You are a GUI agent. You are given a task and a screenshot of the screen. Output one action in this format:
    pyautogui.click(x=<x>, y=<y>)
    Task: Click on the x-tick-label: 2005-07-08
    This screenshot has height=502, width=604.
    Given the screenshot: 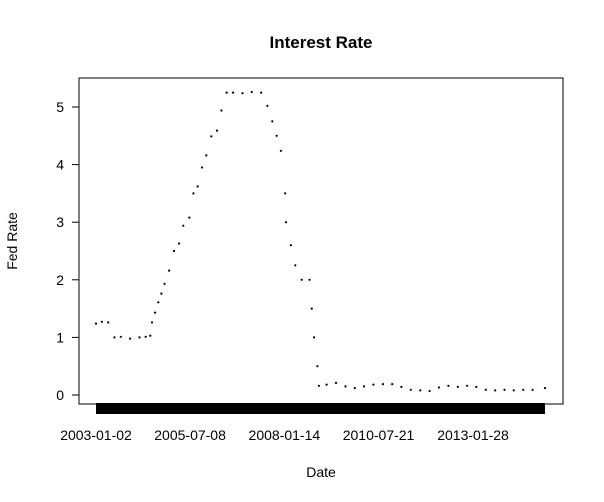 What is the action you would take?
    pyautogui.click(x=190, y=435)
    